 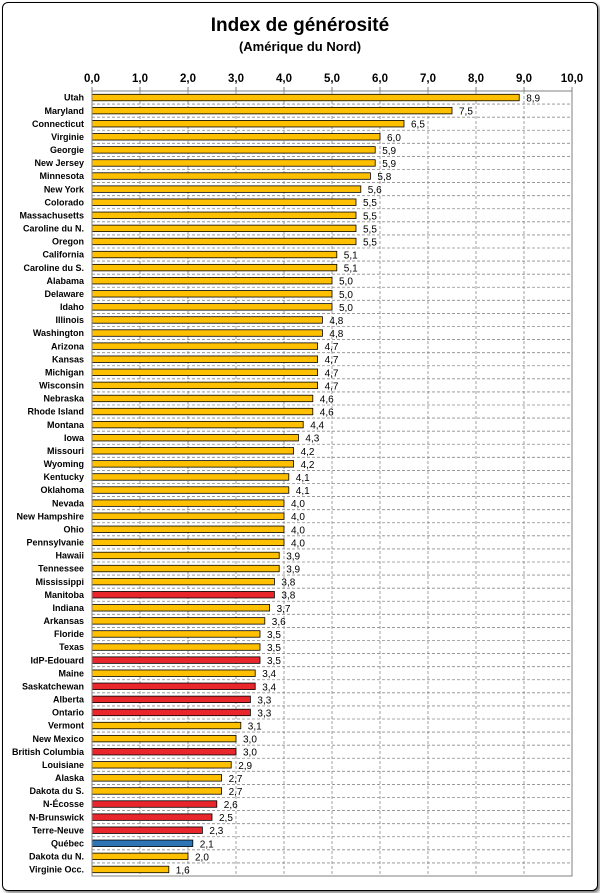 What do you see at coordinates (466, 112) in the screenshot?
I see `value-label: 7,5` at bounding box center [466, 112].